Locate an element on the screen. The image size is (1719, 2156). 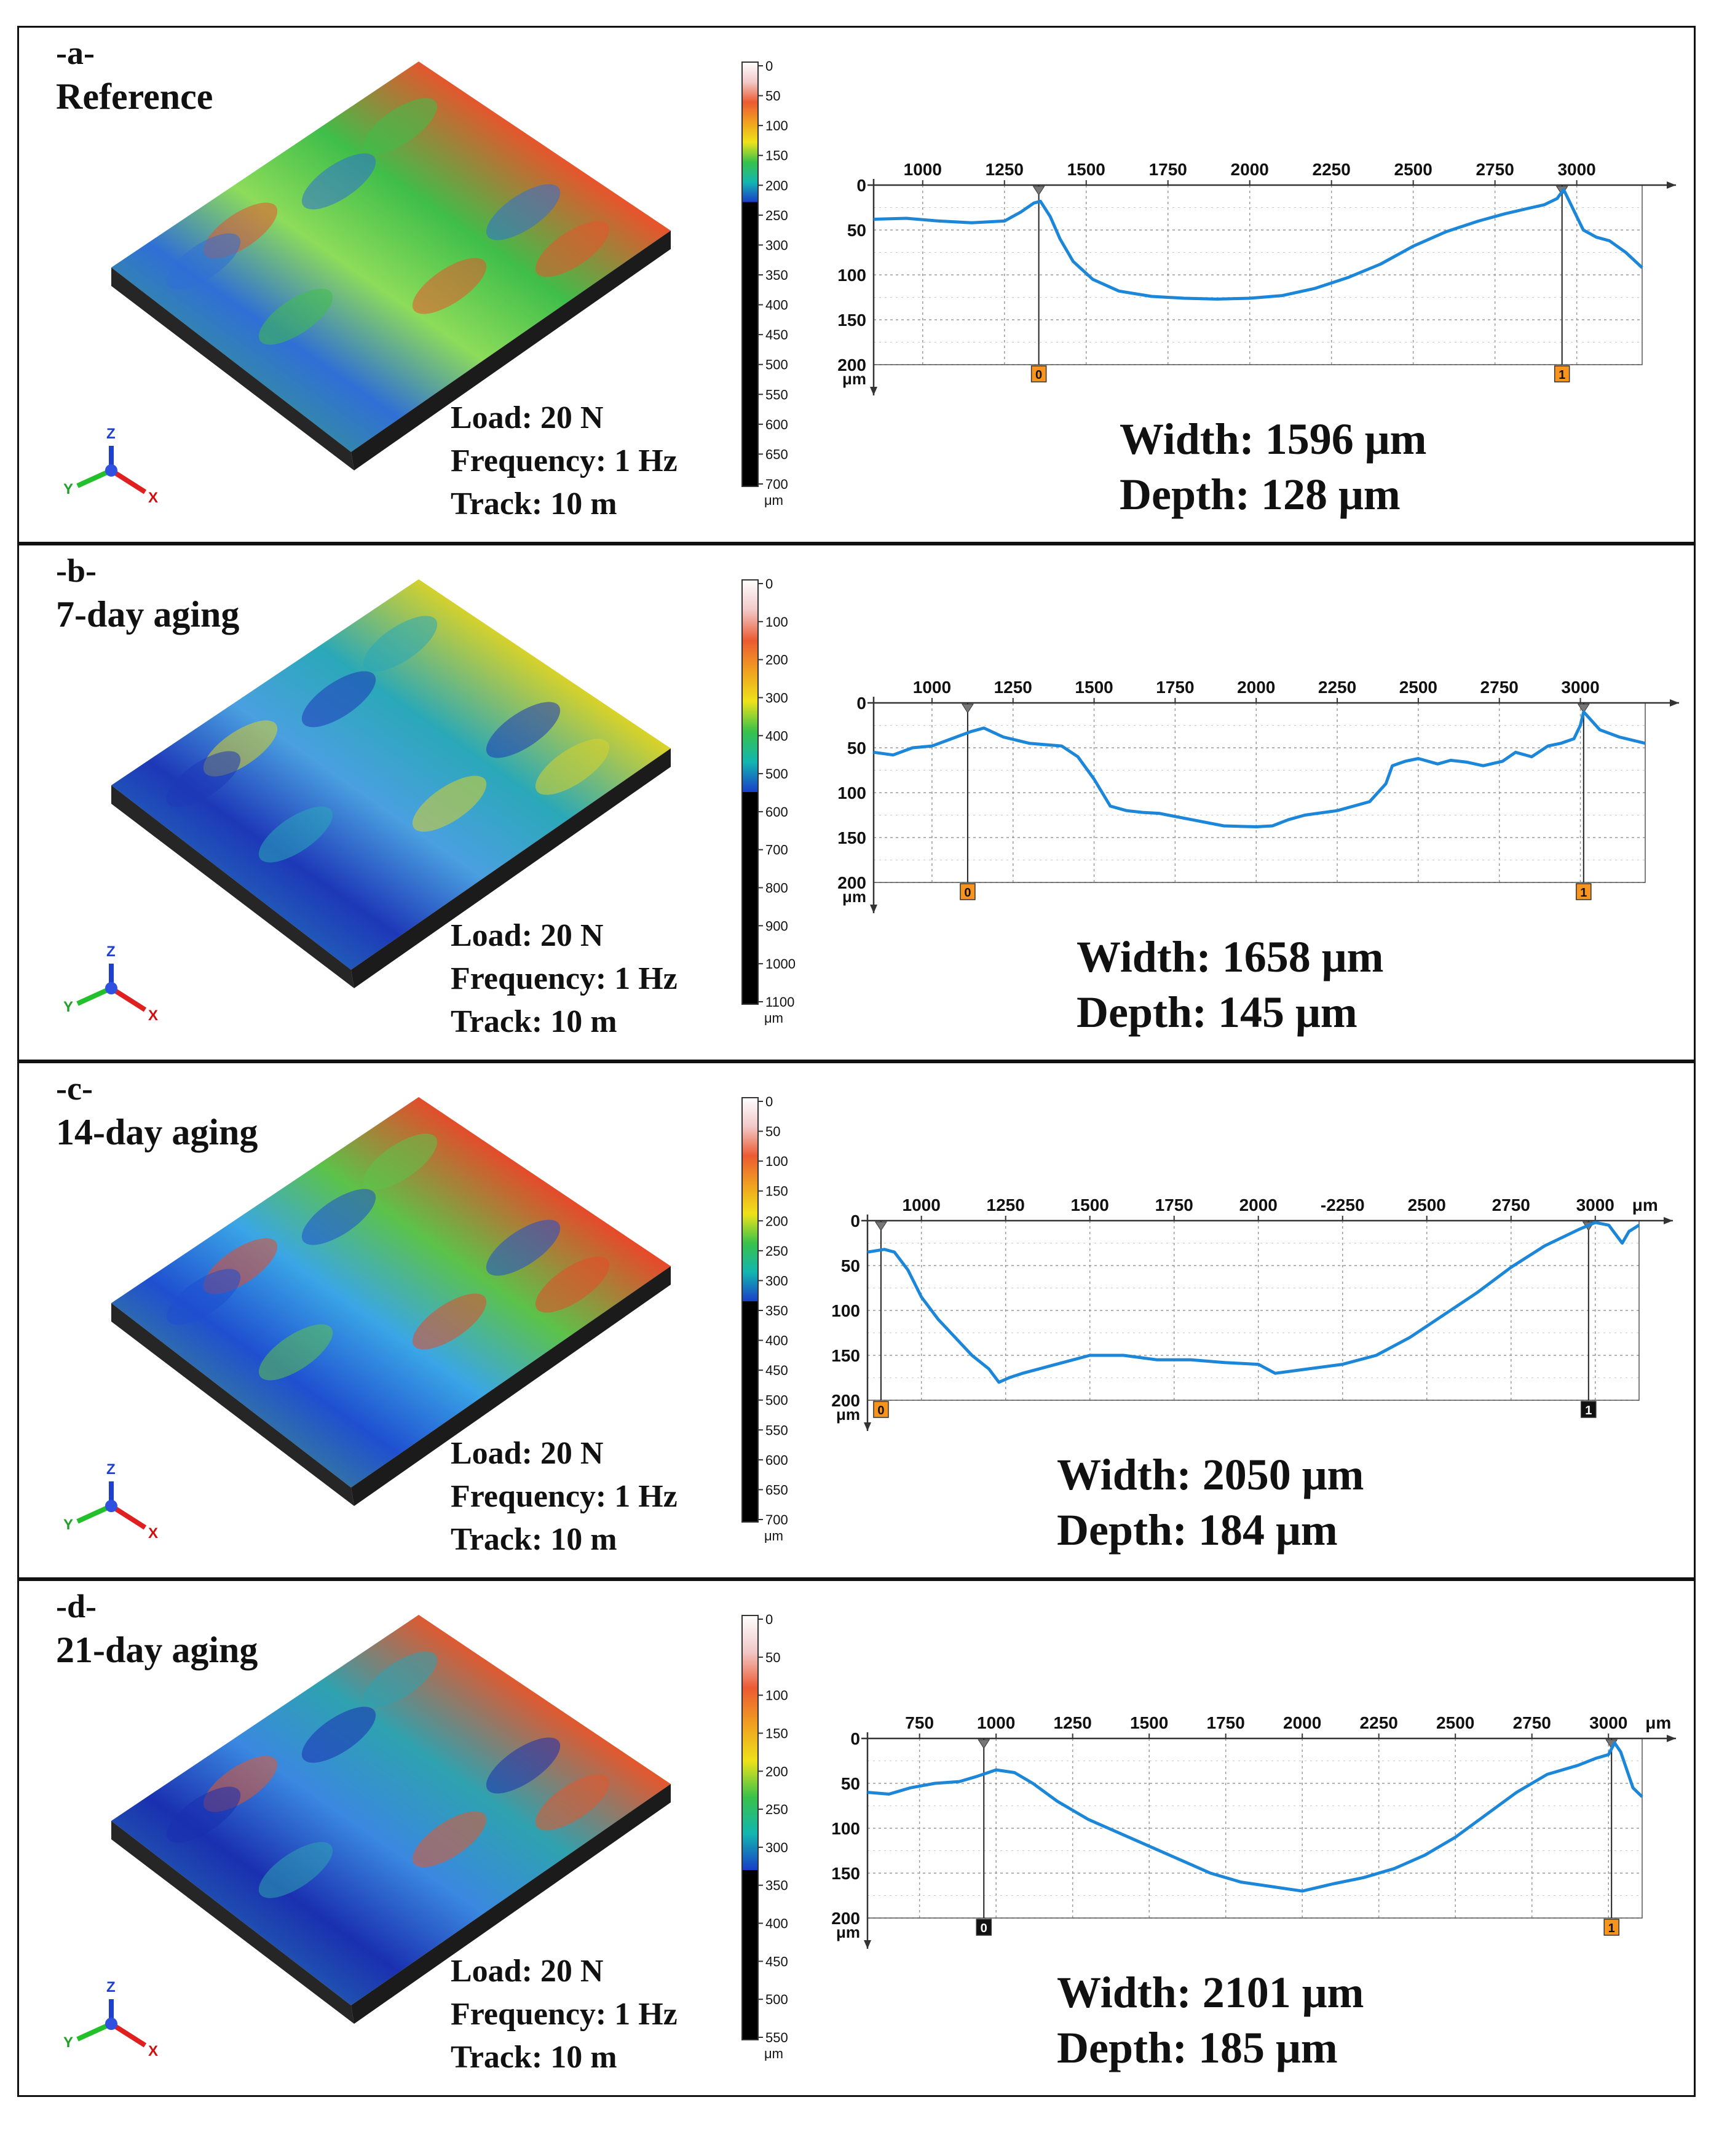
panel-title: 21-day aging is located at coordinates (157, 1650).